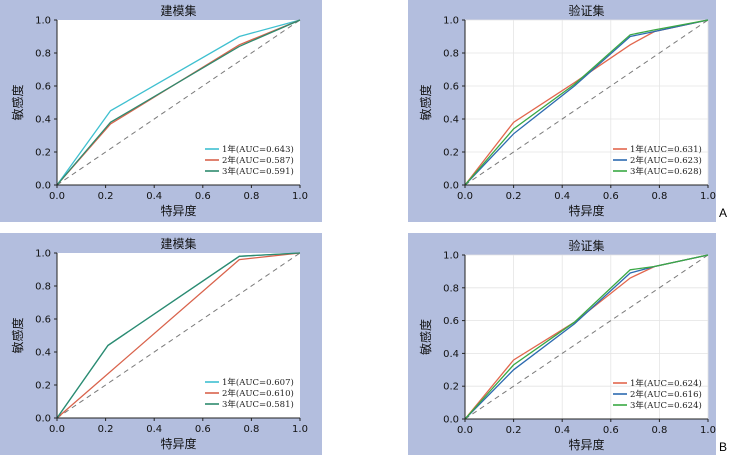 This screenshot has height=457, width=732. I want to click on legend-label-1: 1年(AUC=0.624), so click(666, 383).